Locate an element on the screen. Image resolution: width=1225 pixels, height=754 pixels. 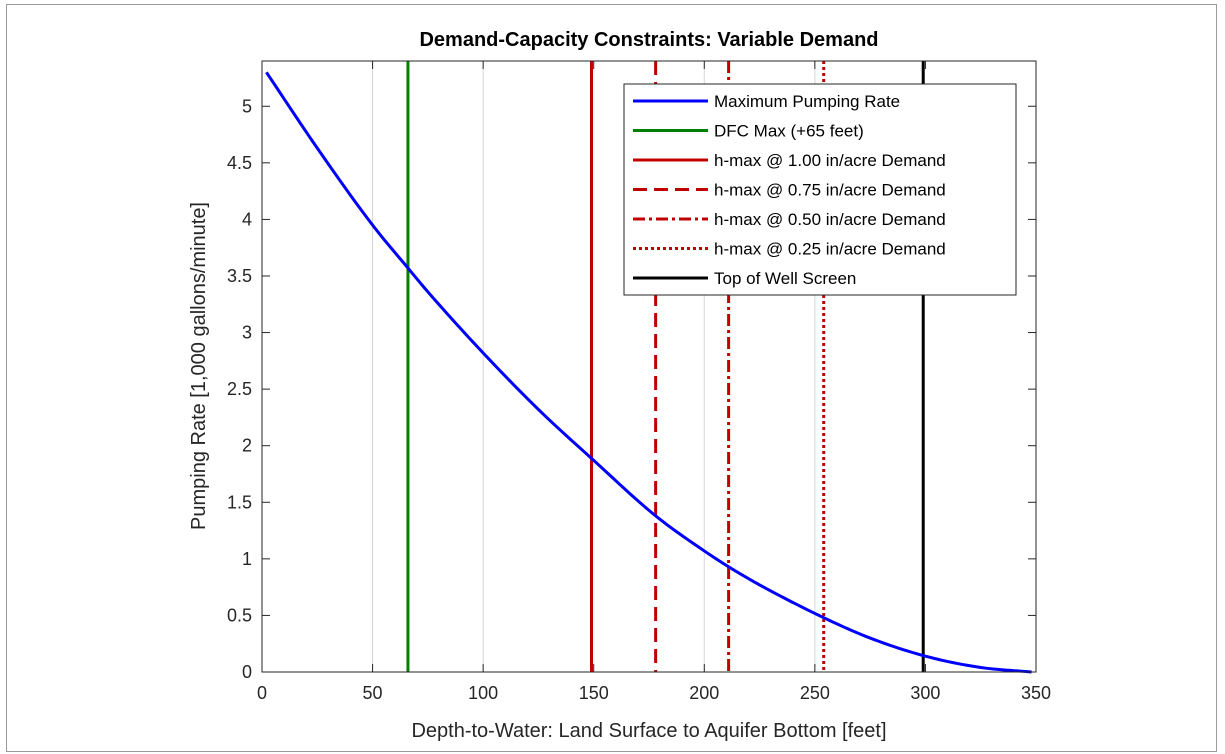
y-tick-label: 2 is located at coordinates (247, 446).